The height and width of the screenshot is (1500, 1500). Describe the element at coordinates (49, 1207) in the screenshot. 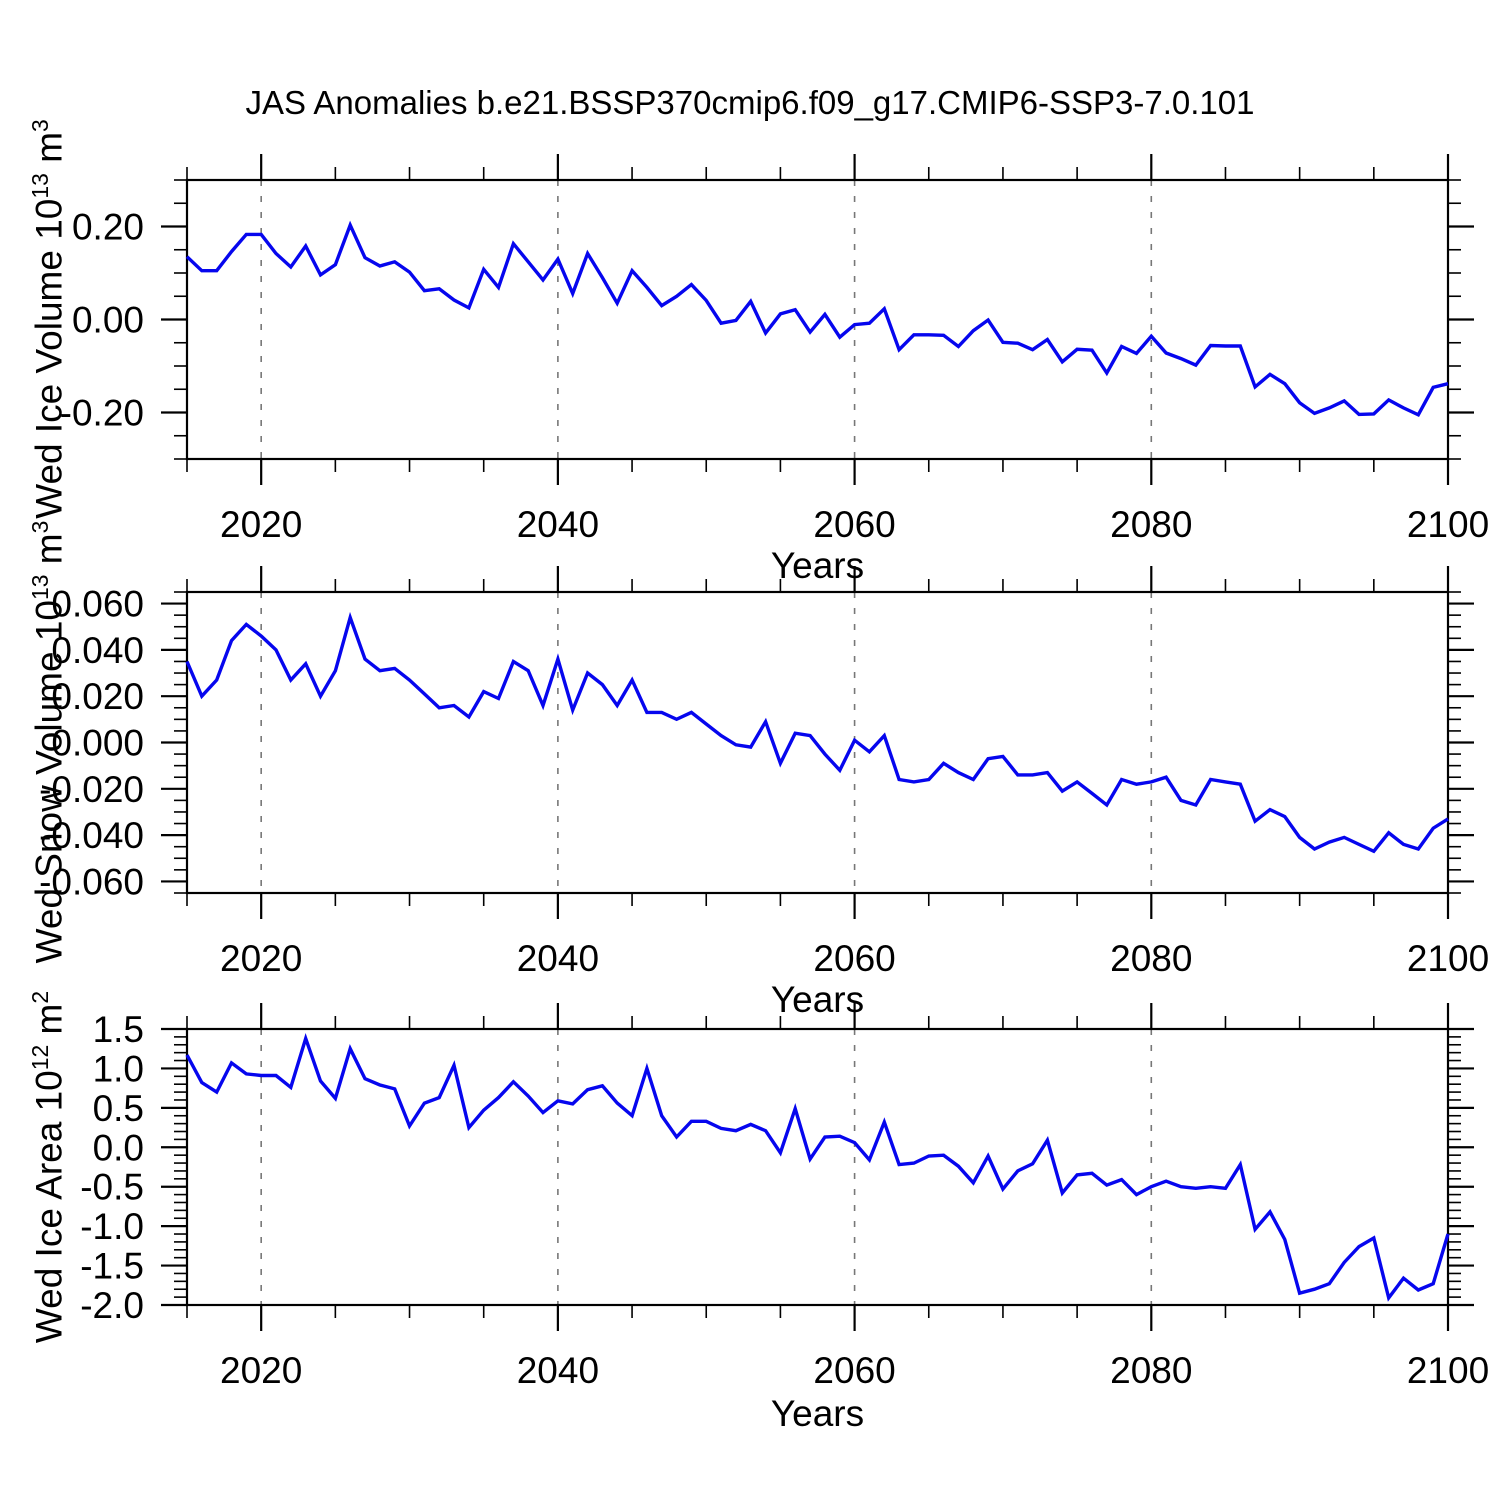

I see `y-axis-label-text: Wed Ice Area 10` at that location.